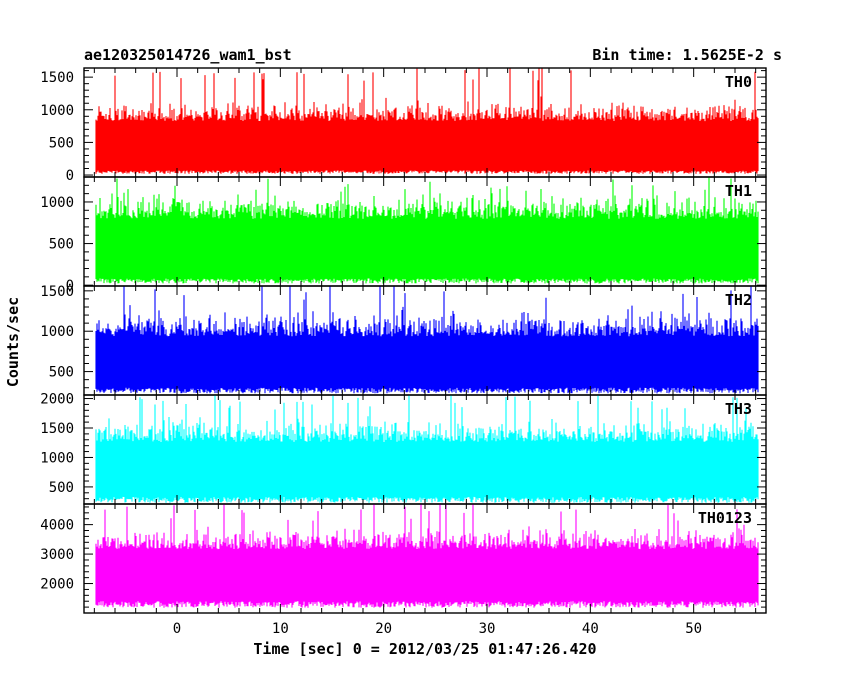  What do you see at coordinates (427, 230) in the screenshot?
I see `series-th1` at bounding box center [427, 230].